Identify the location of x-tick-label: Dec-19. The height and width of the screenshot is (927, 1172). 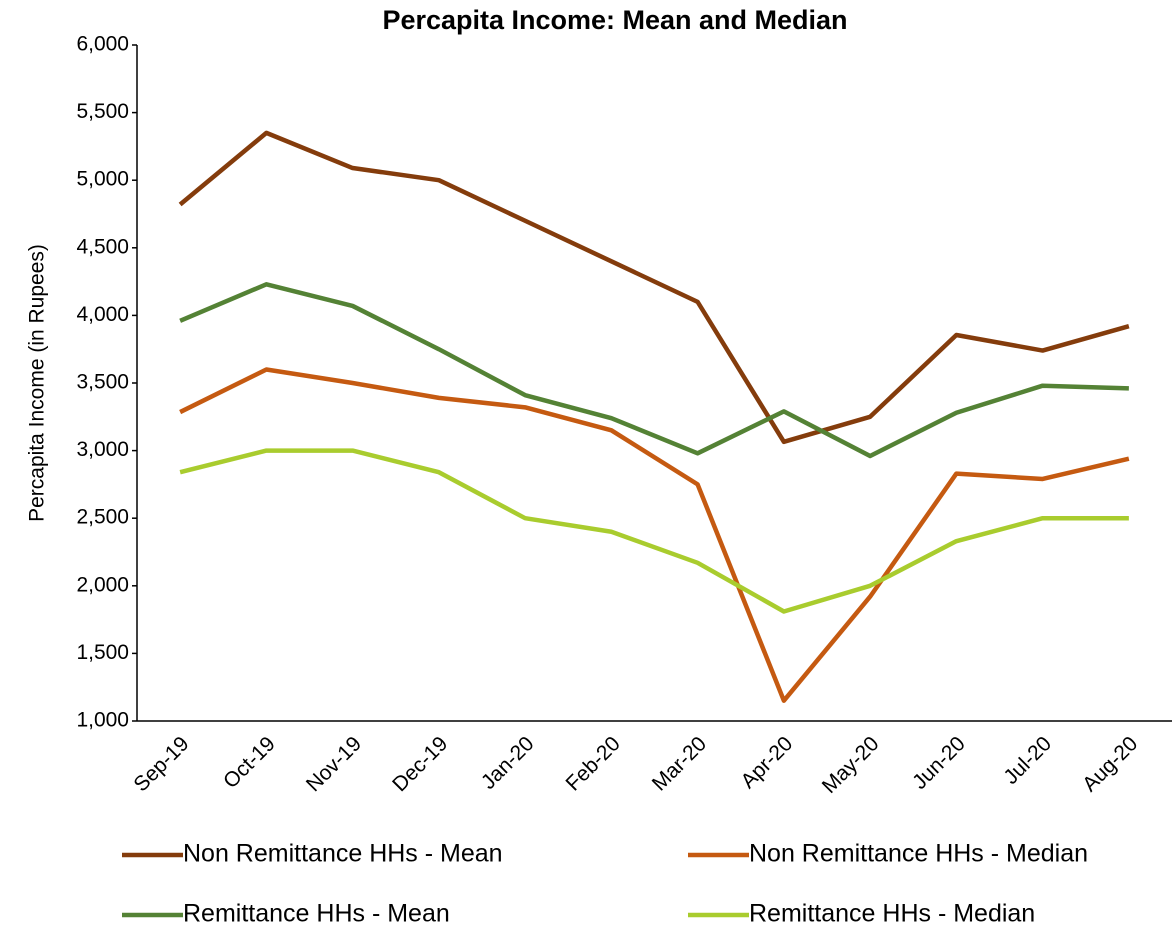
(420, 764).